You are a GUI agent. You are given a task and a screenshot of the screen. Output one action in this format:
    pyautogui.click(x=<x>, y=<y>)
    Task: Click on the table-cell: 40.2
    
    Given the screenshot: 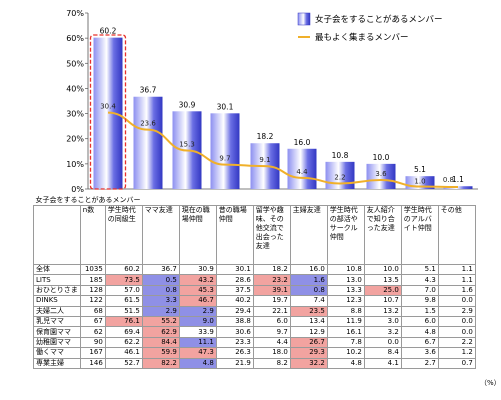 What is the action you would take?
    pyautogui.click(x=234, y=301)
    